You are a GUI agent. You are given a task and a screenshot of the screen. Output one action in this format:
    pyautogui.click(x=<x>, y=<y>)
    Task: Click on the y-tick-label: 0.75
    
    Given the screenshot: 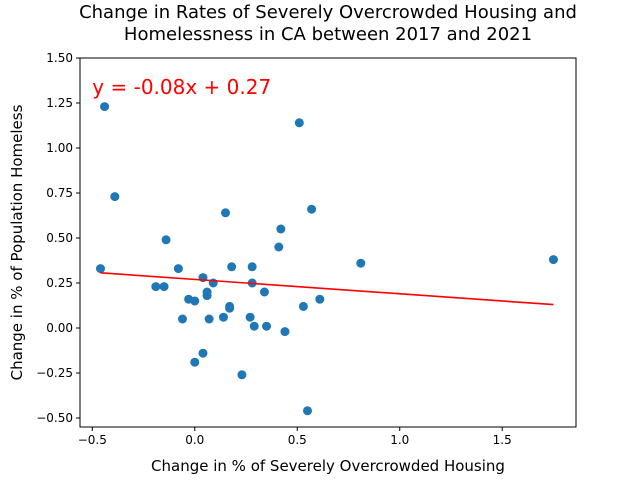 What is the action you would take?
    pyautogui.click(x=59, y=193)
    